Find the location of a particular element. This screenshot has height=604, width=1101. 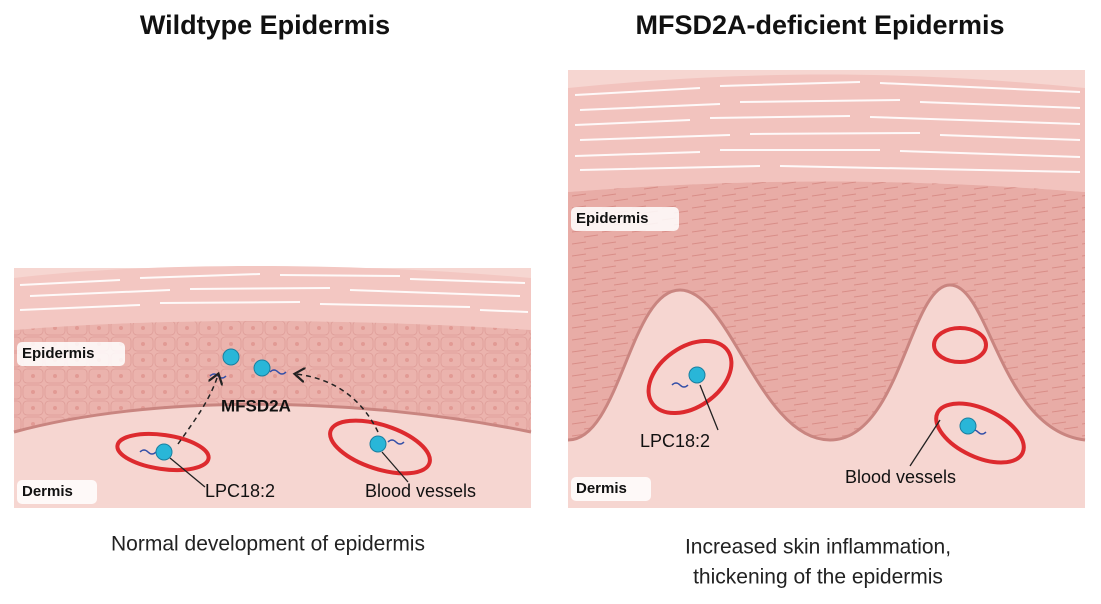

stratum-corneum is located at coordinates (272, 298).